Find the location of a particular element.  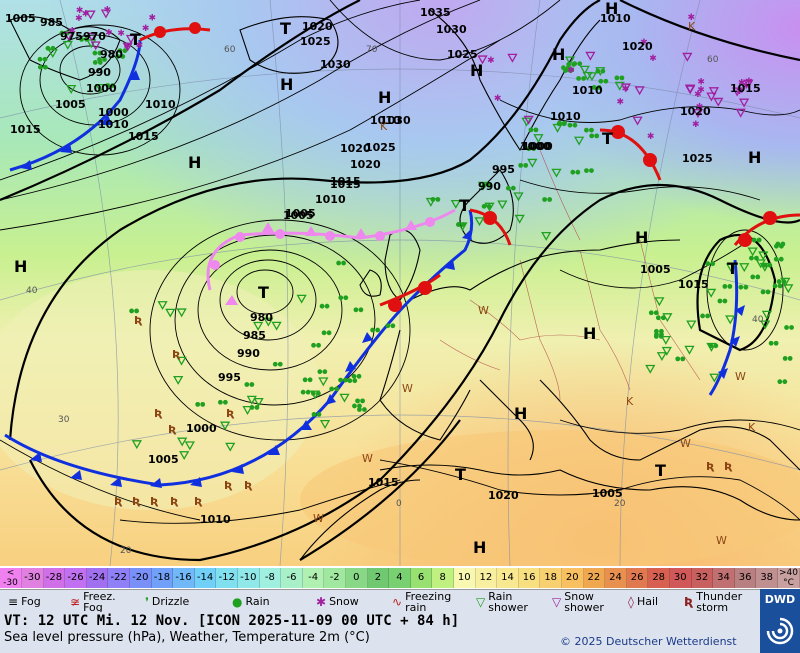

snow-shower-icon: ▽ is located at coordinates (557, 601).